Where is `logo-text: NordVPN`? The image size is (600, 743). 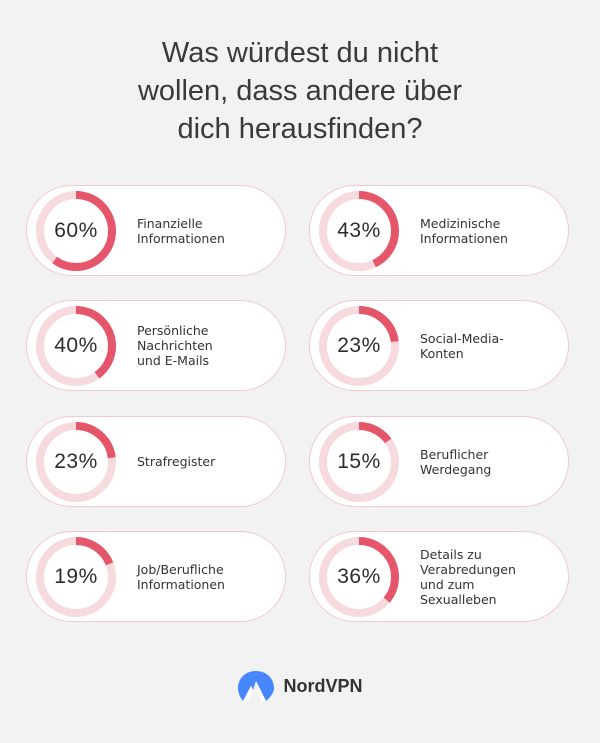
logo-text: NordVPN is located at coordinates (323, 685).